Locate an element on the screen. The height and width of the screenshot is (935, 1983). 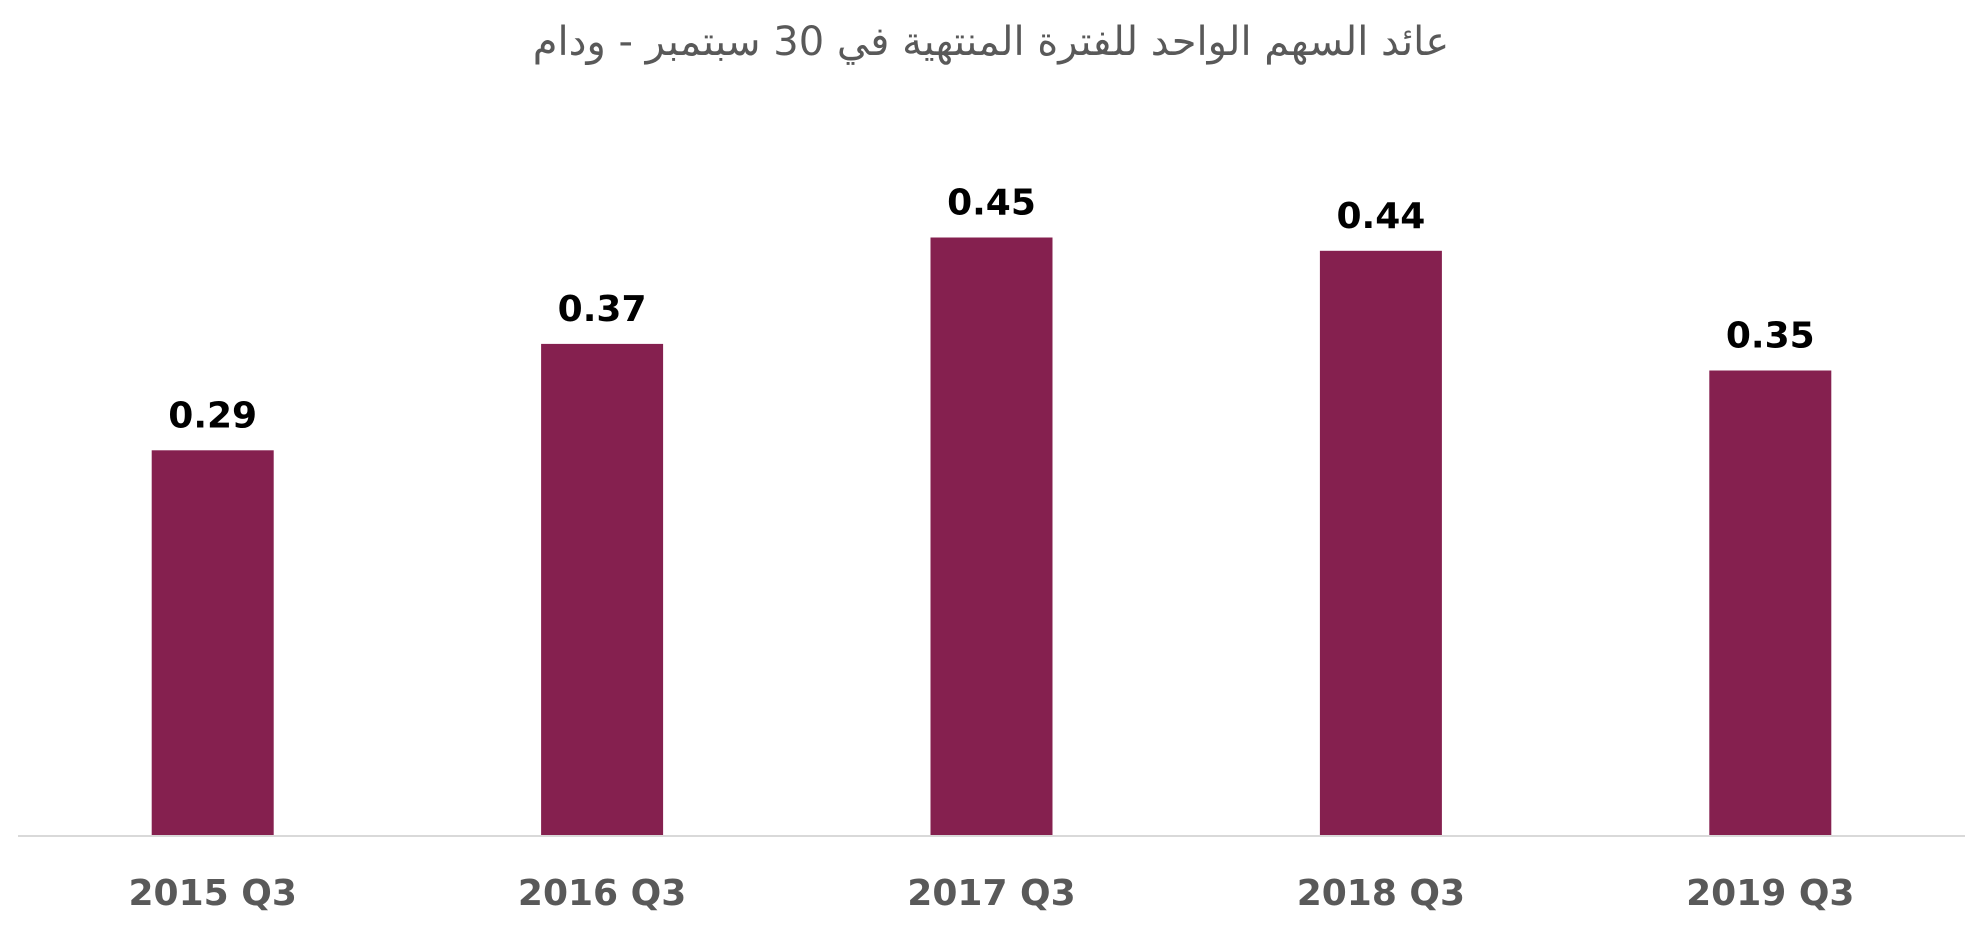
data-label-4: 0.44 is located at coordinates (1380, 216).